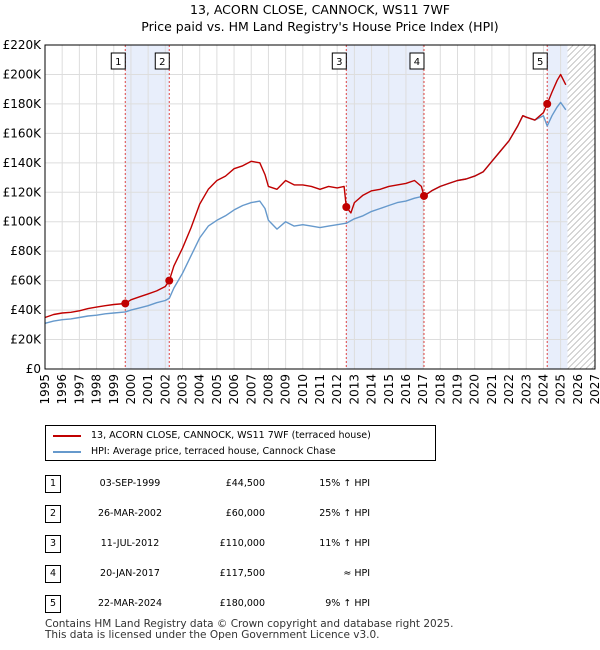 The image size is (600, 650). I want to click on sale-hpi: 11% ↑ HPI, so click(344, 543).